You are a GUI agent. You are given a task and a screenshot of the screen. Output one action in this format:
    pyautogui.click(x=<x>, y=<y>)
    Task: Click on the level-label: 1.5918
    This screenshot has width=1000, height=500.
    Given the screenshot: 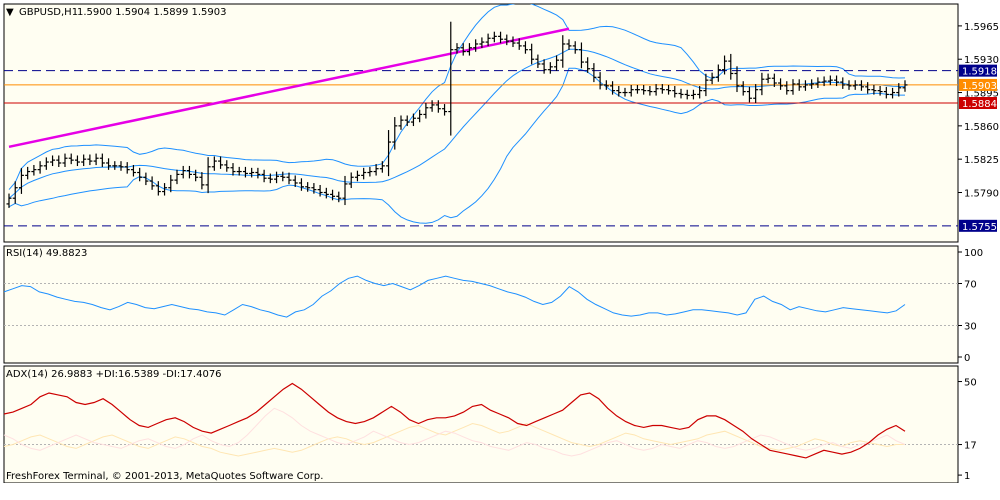 What is the action you would take?
    pyautogui.click(x=979, y=72)
    